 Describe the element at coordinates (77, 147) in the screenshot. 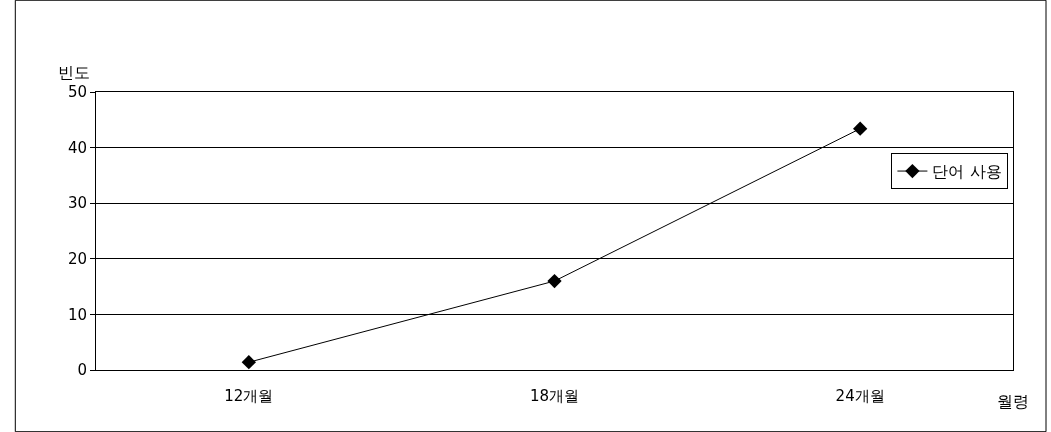

I see `y-tick-label: 40` at that location.